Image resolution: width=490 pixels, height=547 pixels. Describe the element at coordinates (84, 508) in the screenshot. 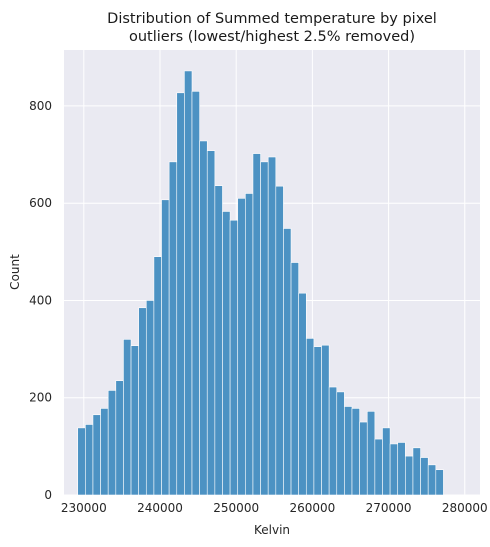

I see `x-tick-label: 230000` at that location.